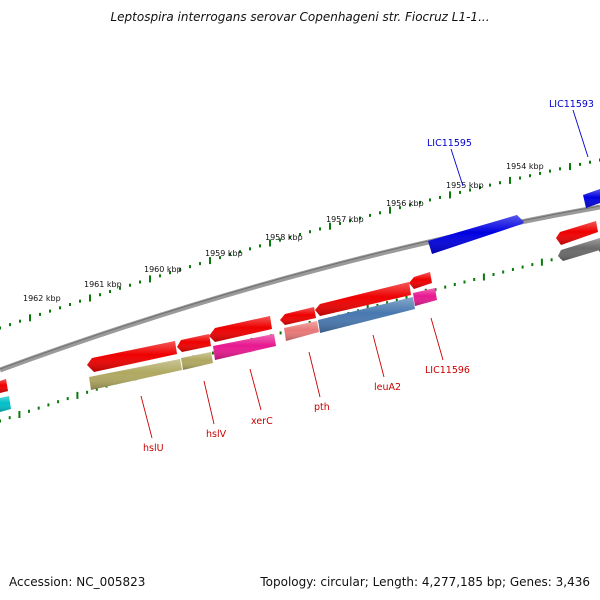 The width and height of the screenshot is (600, 600). Describe the element at coordinates (216, 434) in the screenshot. I see `gene-label-hslv: hslV` at that location.